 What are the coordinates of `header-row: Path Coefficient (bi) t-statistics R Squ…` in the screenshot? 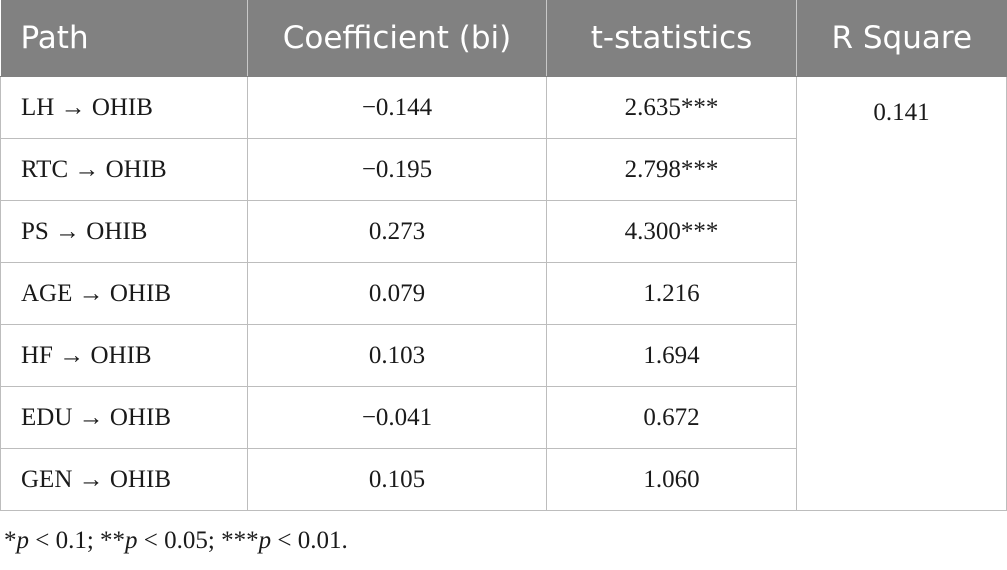 It's located at (503, 38).